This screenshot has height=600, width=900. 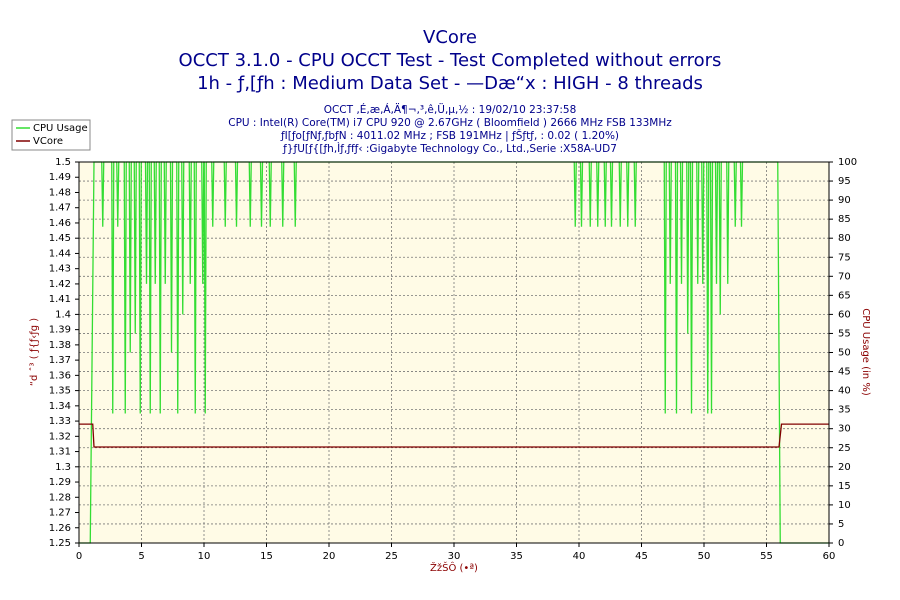 What do you see at coordinates (60, 421) in the screenshot?
I see `y-tick-label: 1.33` at bounding box center [60, 421].